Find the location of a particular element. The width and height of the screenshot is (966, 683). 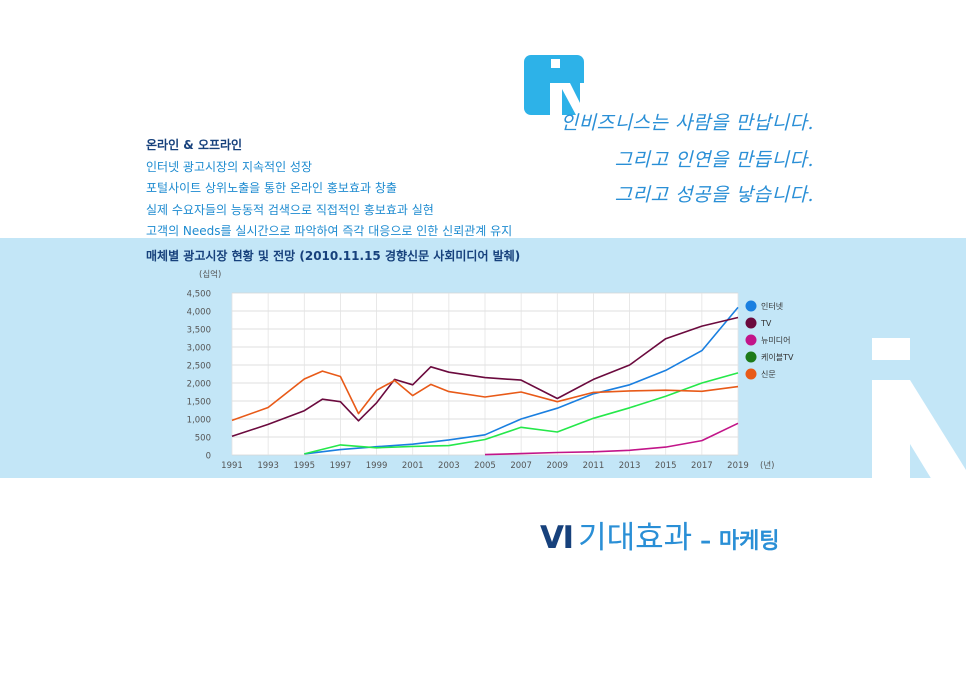

in-watermark-icon is located at coordinates (919, 409).